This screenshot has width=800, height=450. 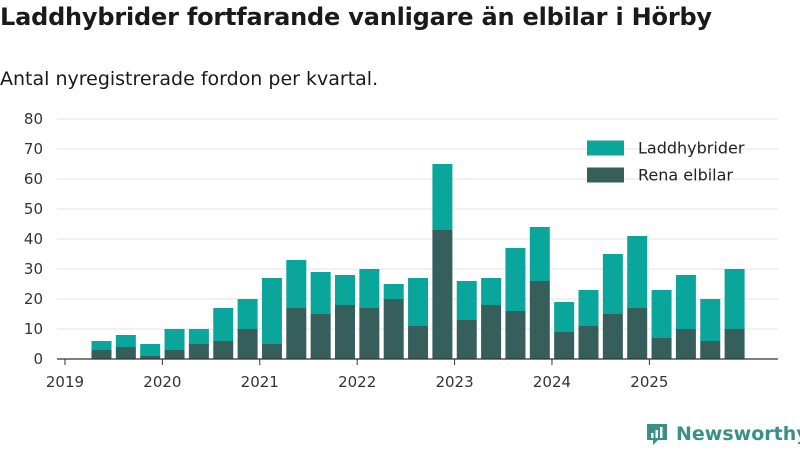 What do you see at coordinates (666, 162) in the screenshot?
I see `legend: Laddhybrider Rena elbilar` at bounding box center [666, 162].